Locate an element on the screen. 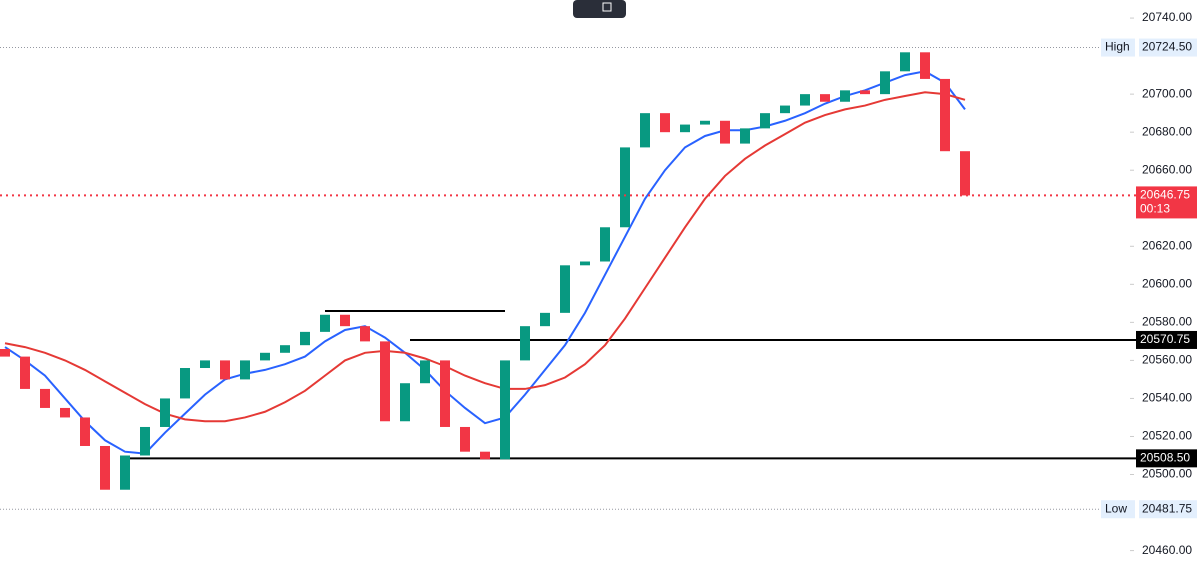 The height and width of the screenshot is (562, 1200). level-label: 20508.50 is located at coordinates (1165, 458).